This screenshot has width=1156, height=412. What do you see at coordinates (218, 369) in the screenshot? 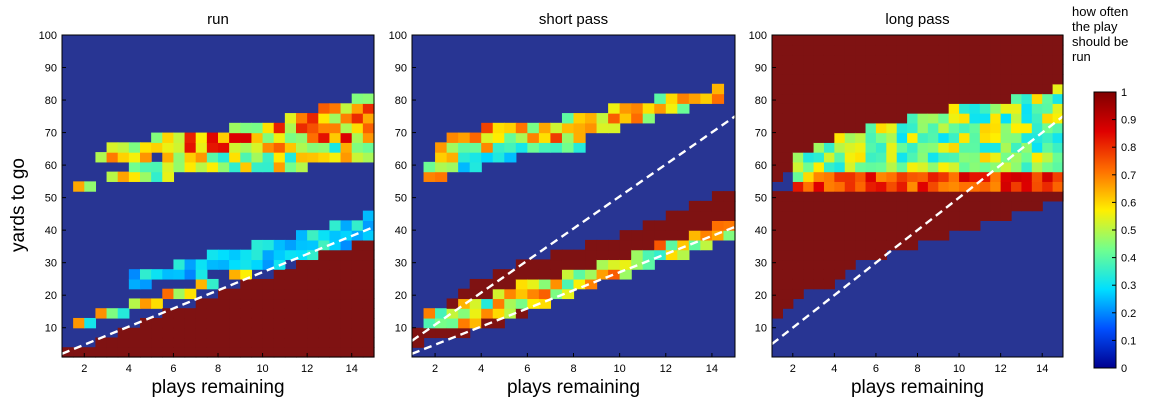
I see `x-tick-label: 8` at bounding box center [218, 369].